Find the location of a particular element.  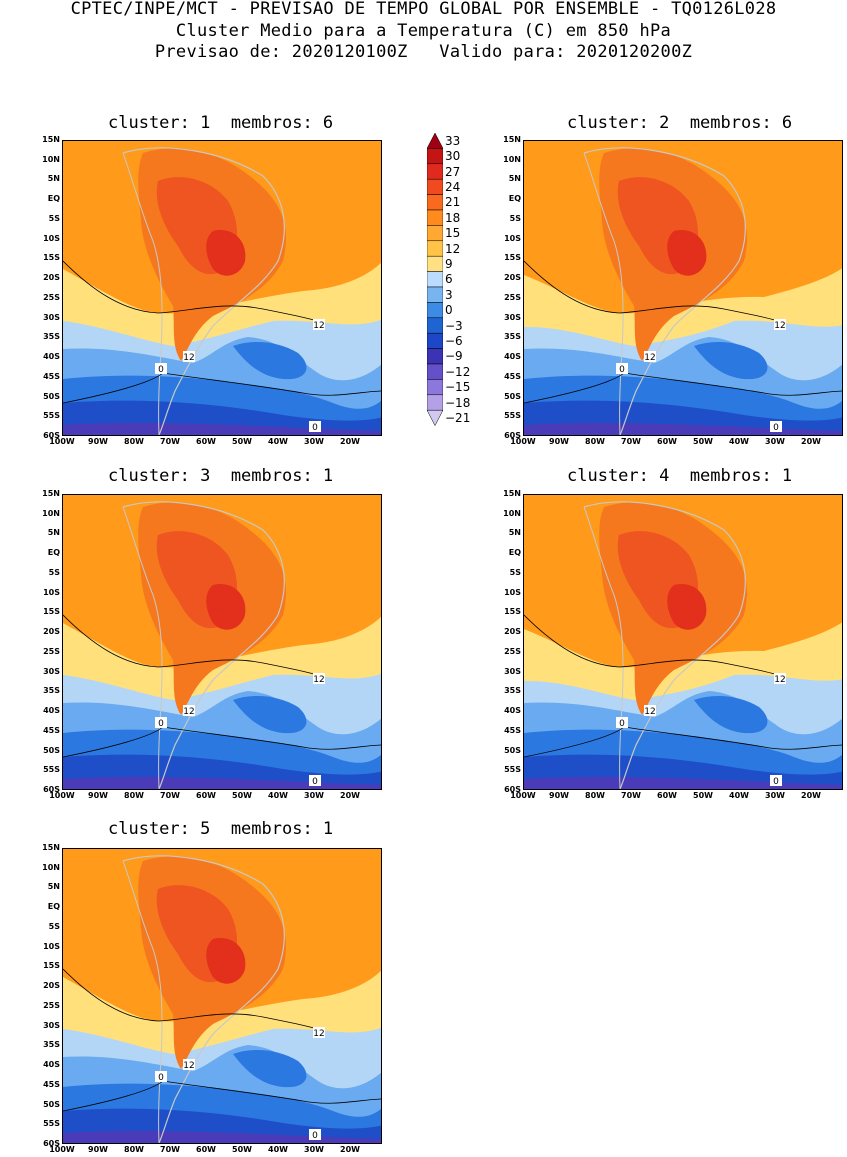

lon-tick-label: 40W is located at coordinates (739, 441).